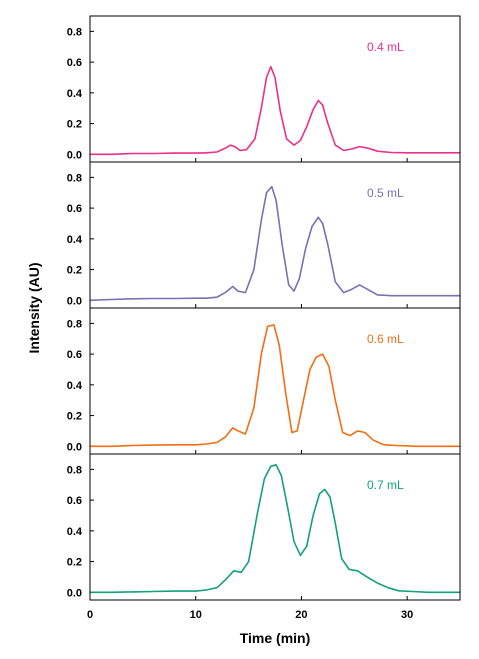 The image size is (479, 659). What do you see at coordinates (385, 485) in the screenshot?
I see `panel-label-4: 0.7 mL` at bounding box center [385, 485].